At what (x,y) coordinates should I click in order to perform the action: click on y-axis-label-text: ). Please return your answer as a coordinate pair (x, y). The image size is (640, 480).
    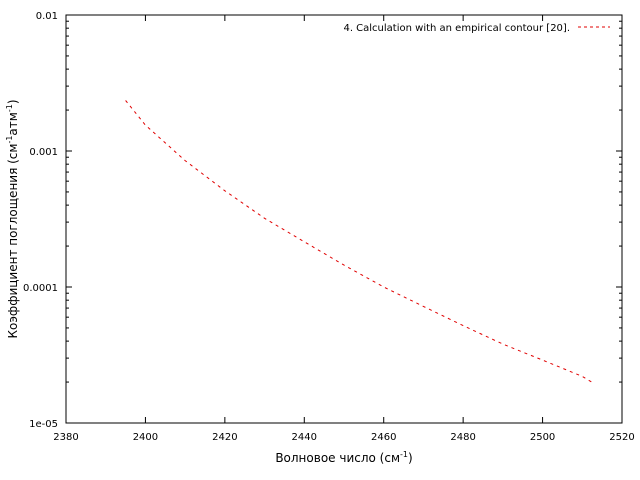
    Looking at the image, I should click on (13, 101).